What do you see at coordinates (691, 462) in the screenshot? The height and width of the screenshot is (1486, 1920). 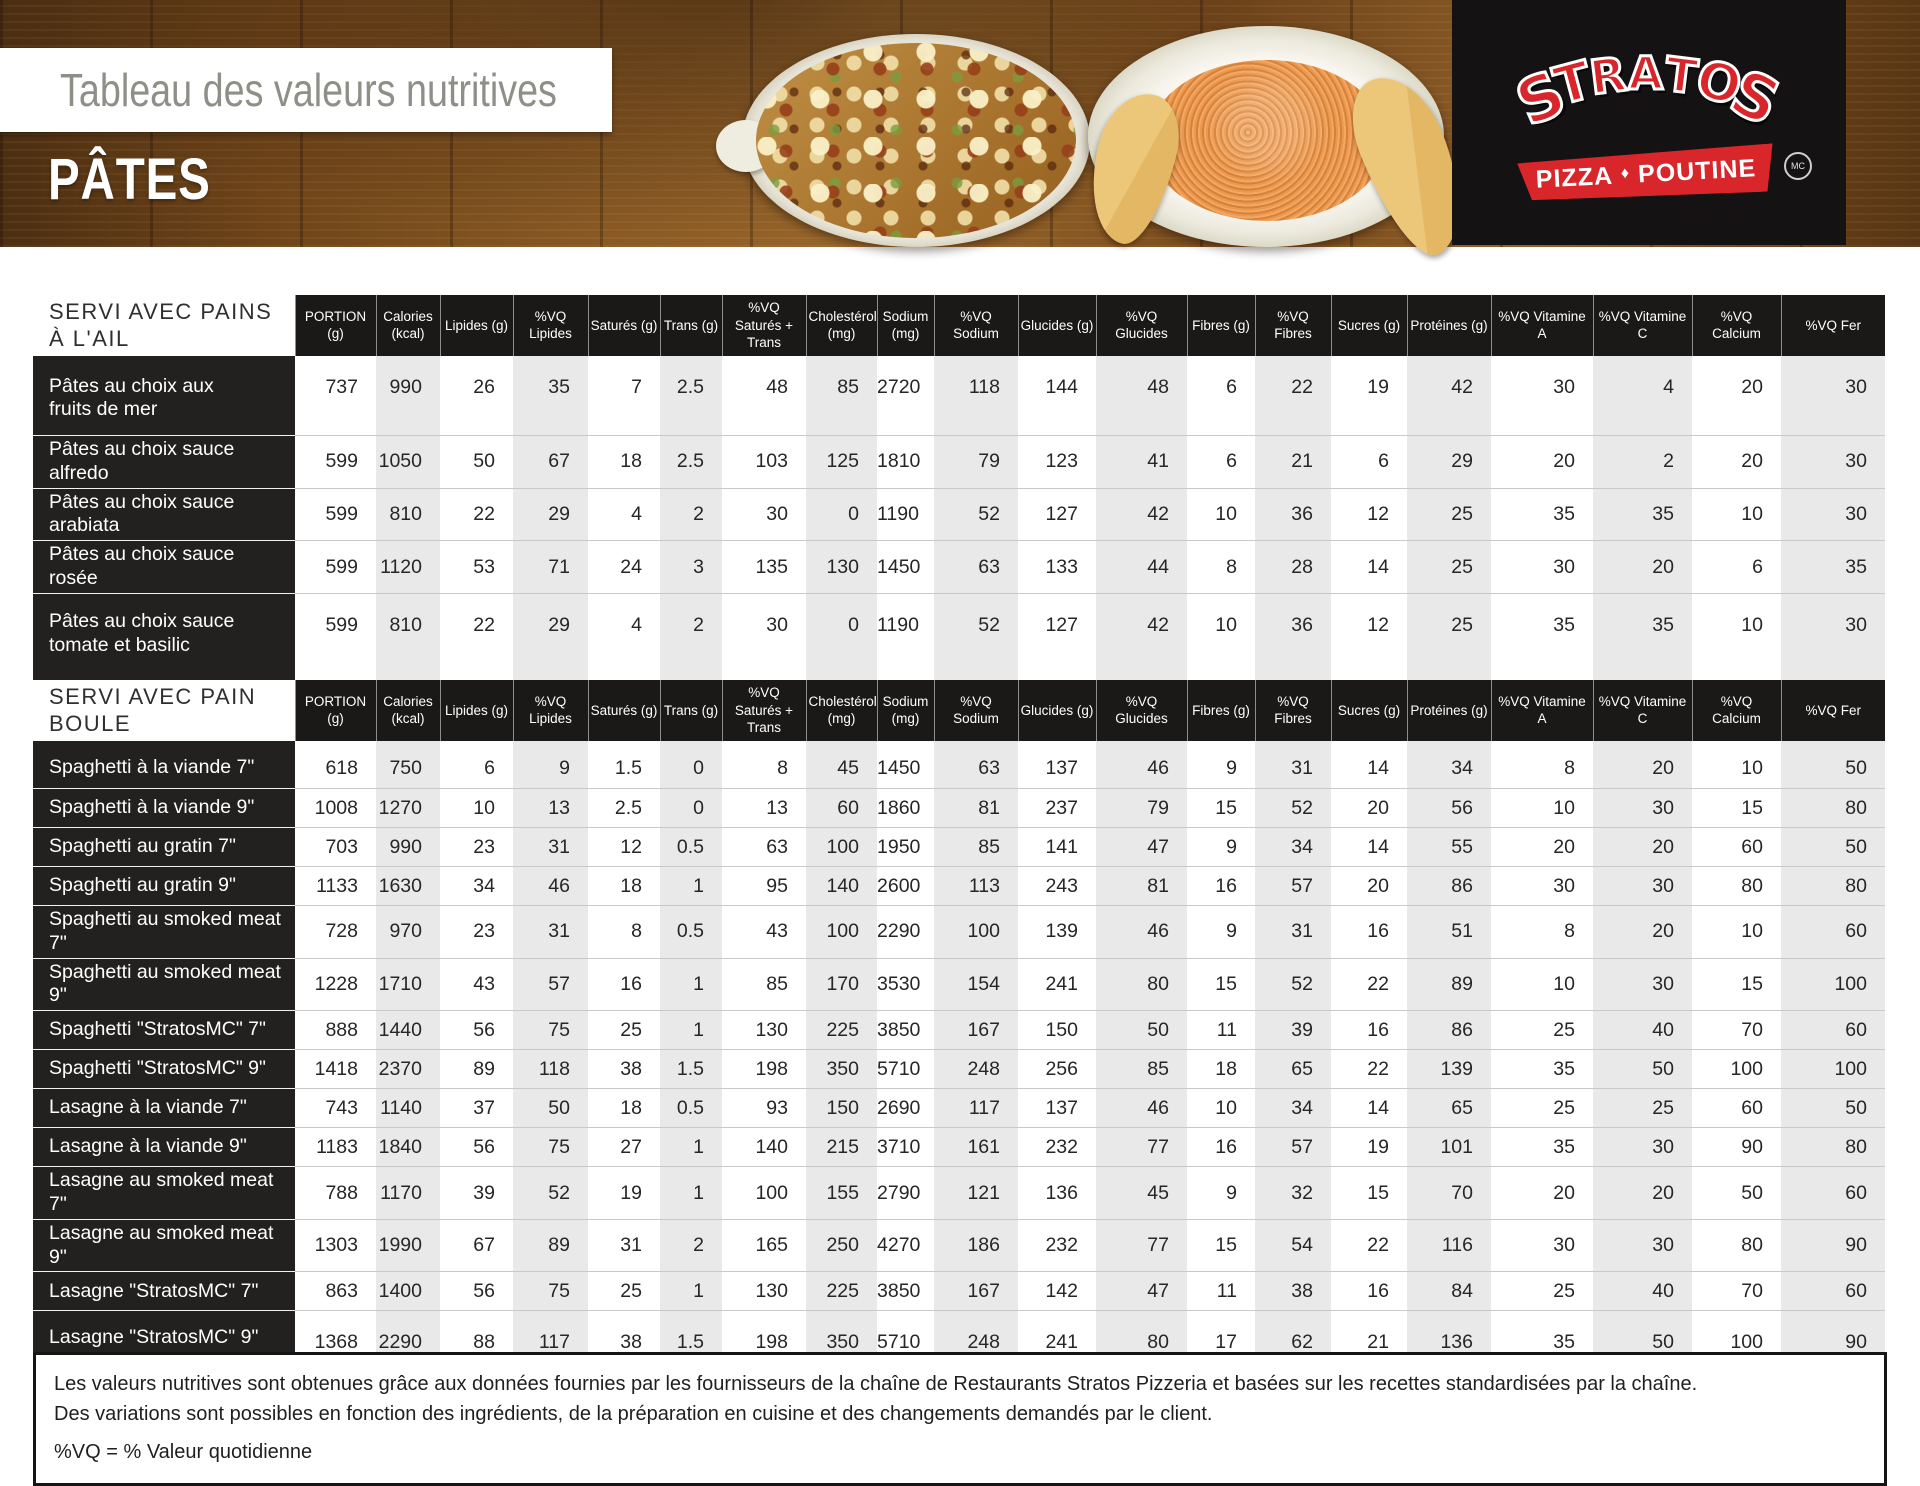 I see `cell: 2.5` at bounding box center [691, 462].